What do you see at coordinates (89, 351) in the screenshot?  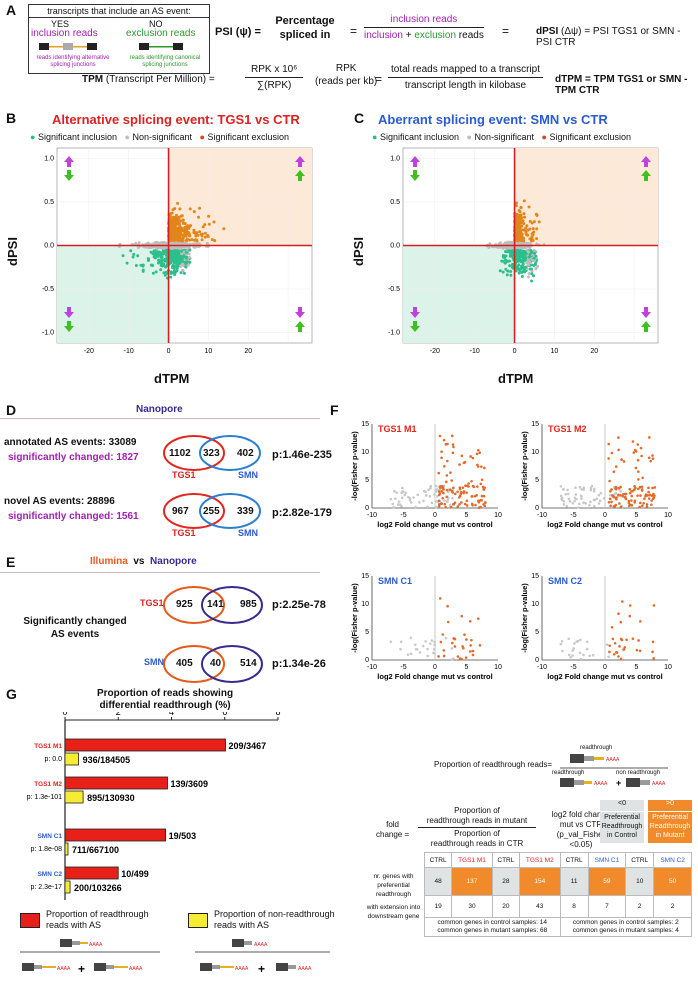 I see `x-tick-label: -20` at bounding box center [89, 351].